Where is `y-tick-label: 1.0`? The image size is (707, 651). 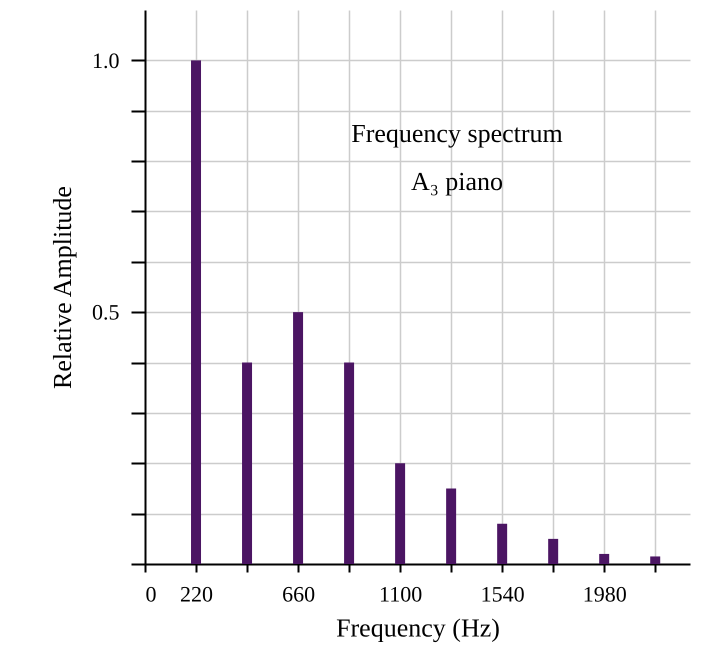 y-tick-label: 1.0 is located at coordinates (106, 60).